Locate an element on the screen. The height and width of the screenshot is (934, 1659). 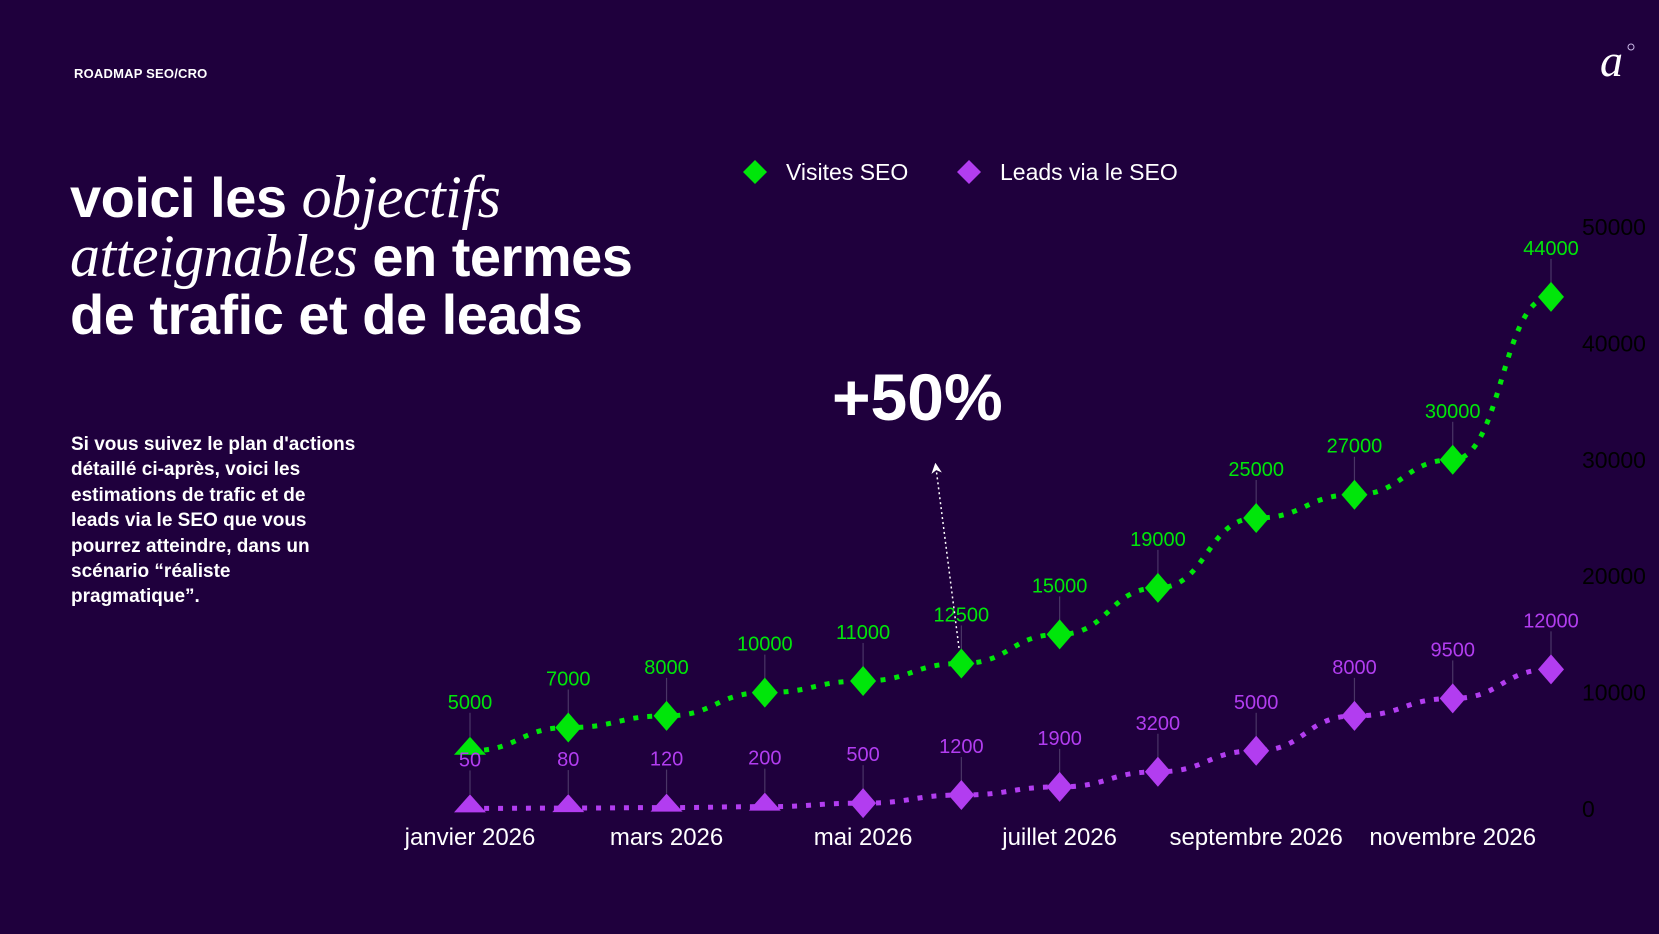
title-italic: objectifs atteignables is located at coordinates (285, 226).